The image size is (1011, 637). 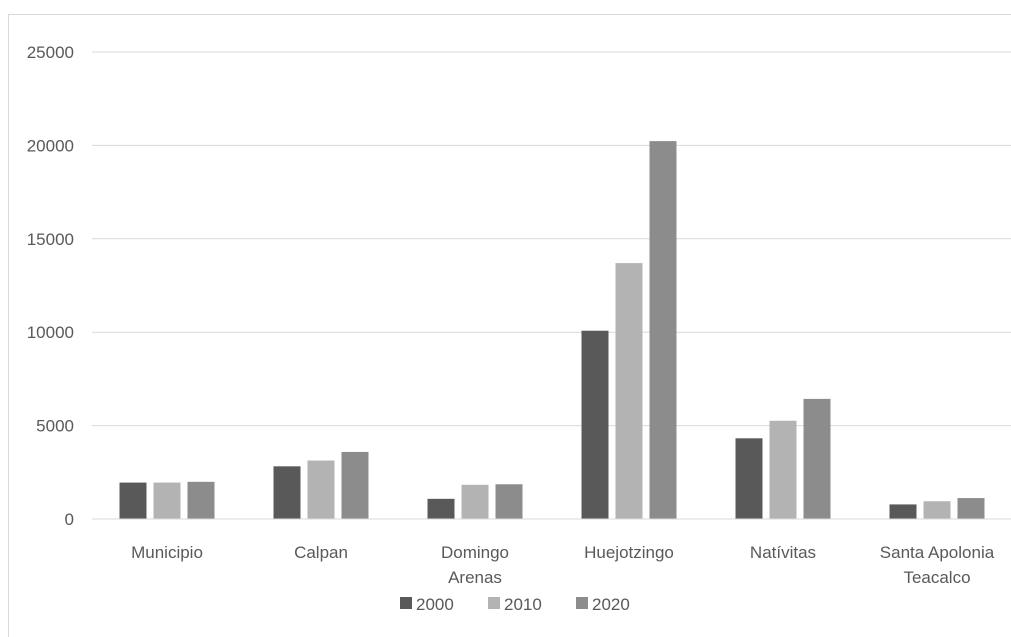 I want to click on category-label: Natívitas, so click(x=783, y=552).